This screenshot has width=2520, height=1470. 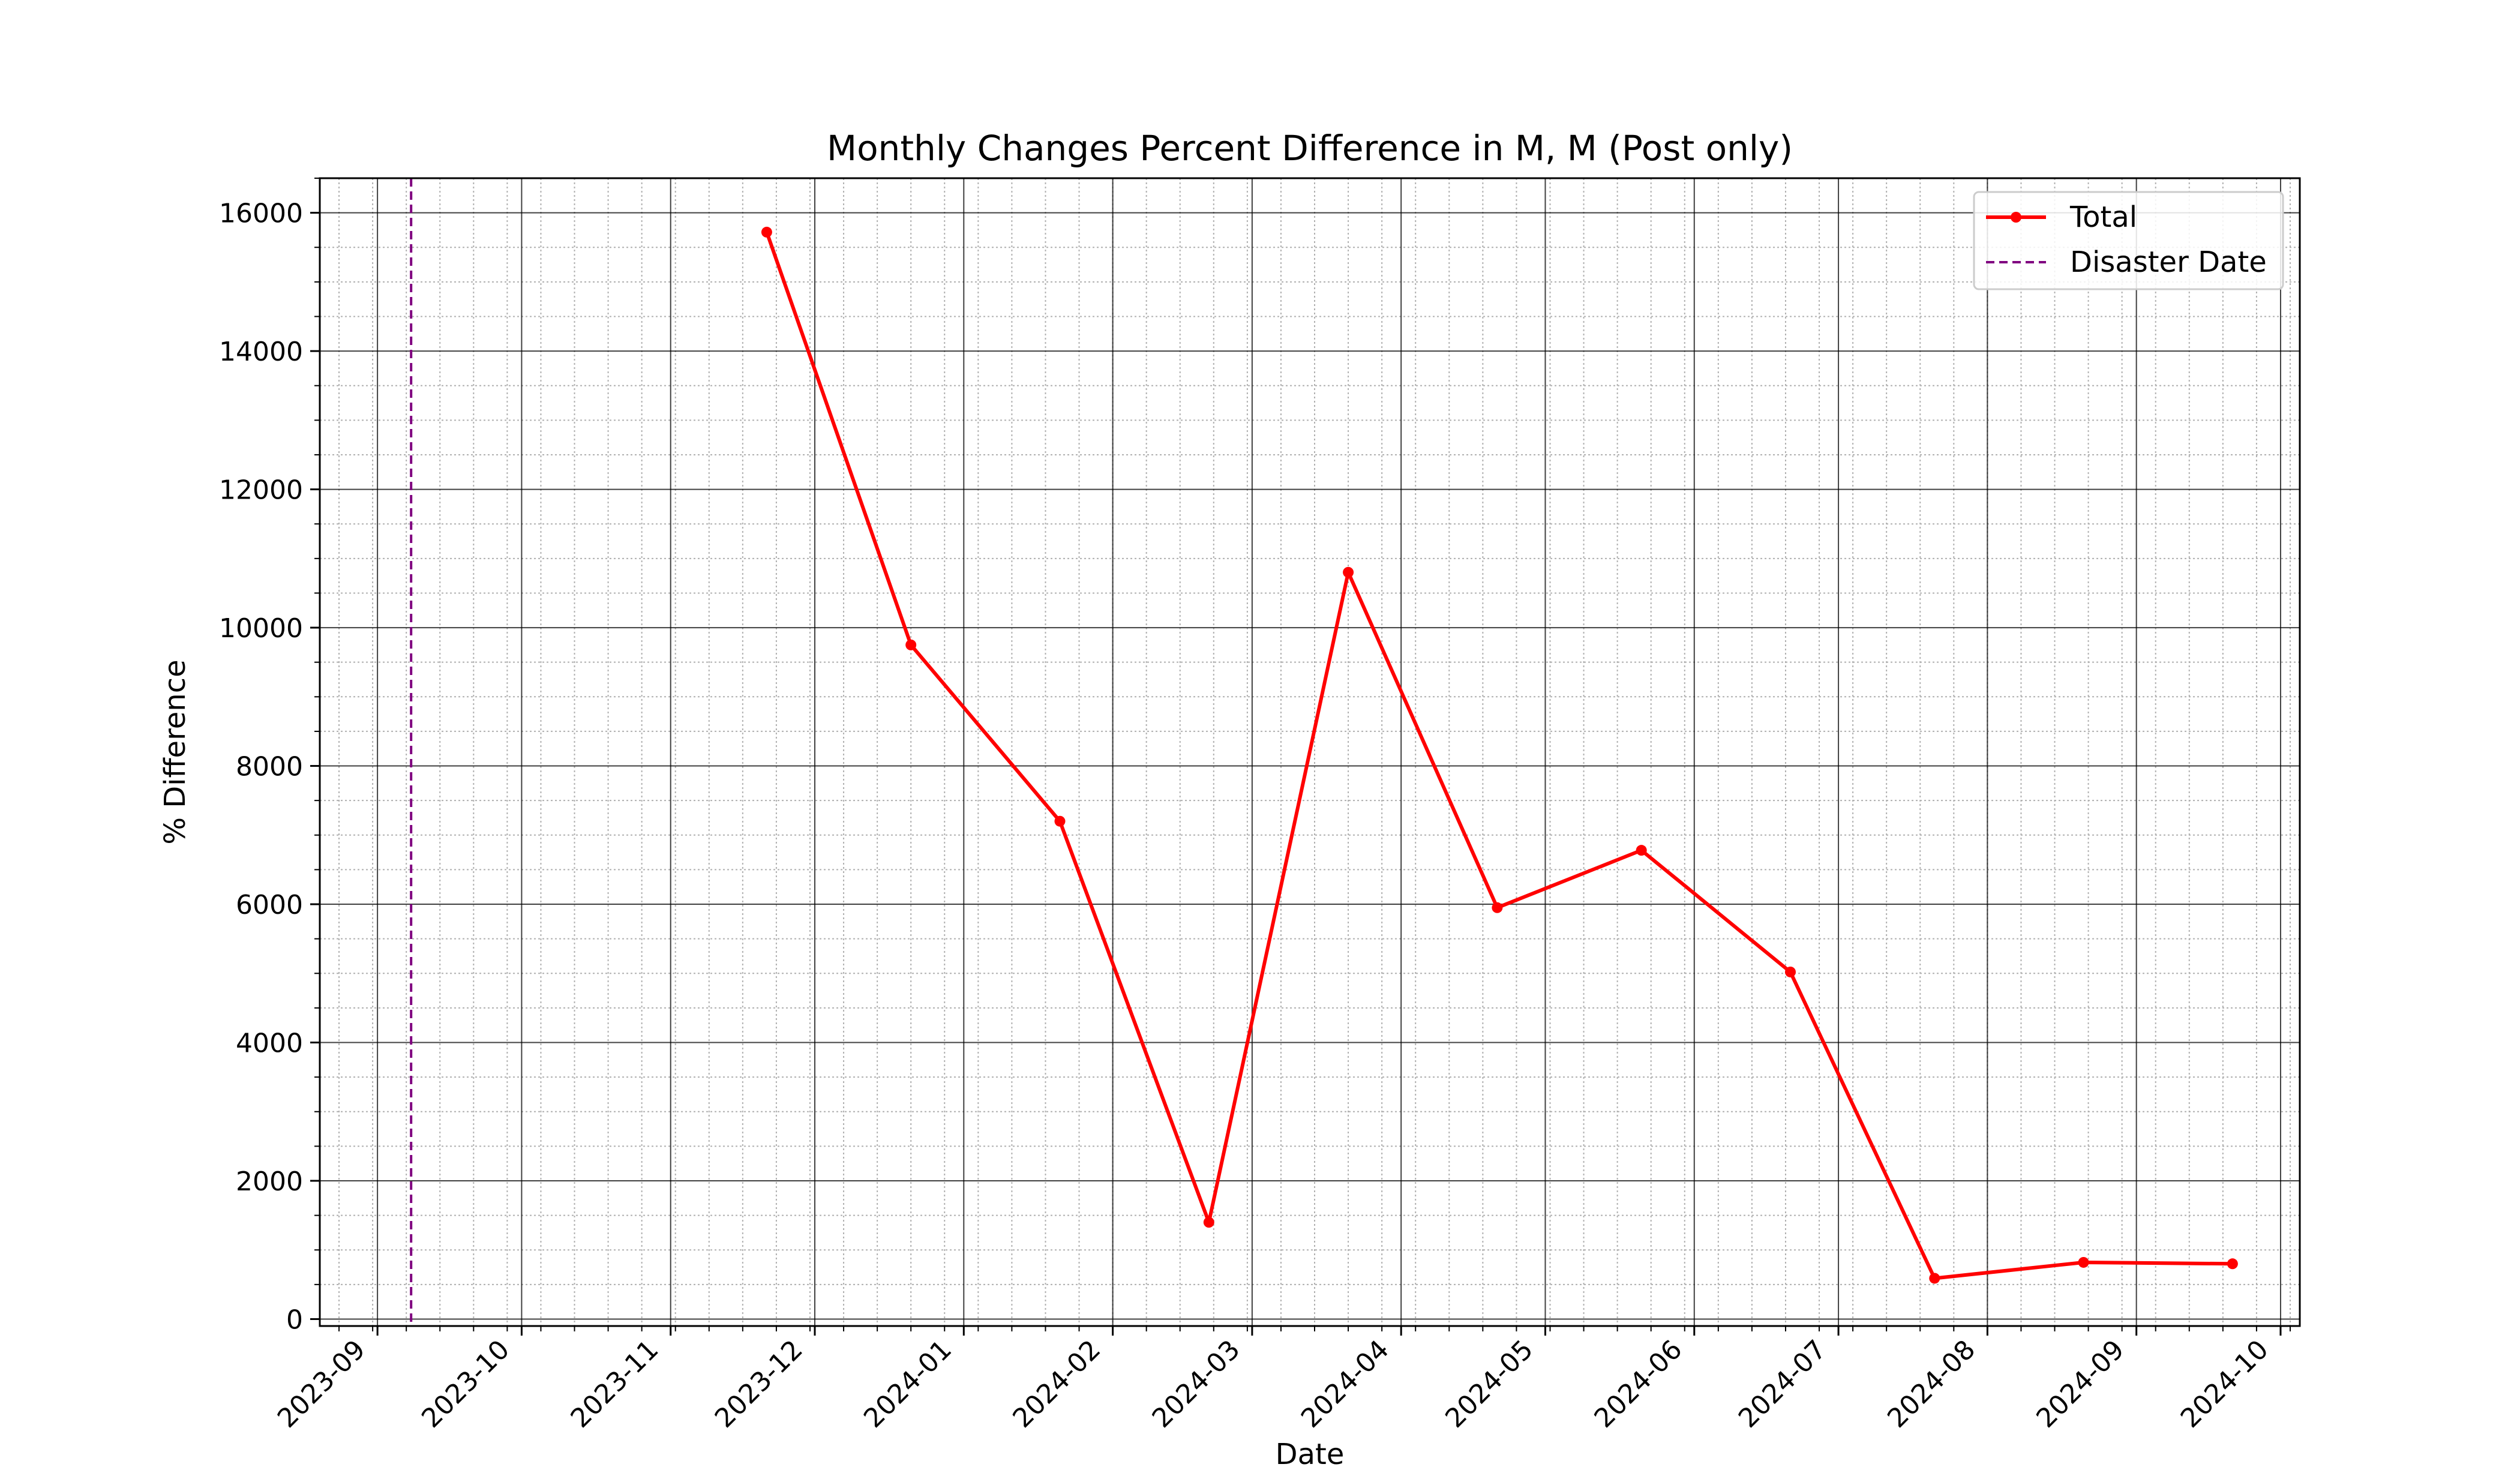 I want to click on legend-label-disaster-date: Disaster Date, so click(x=2168, y=262).